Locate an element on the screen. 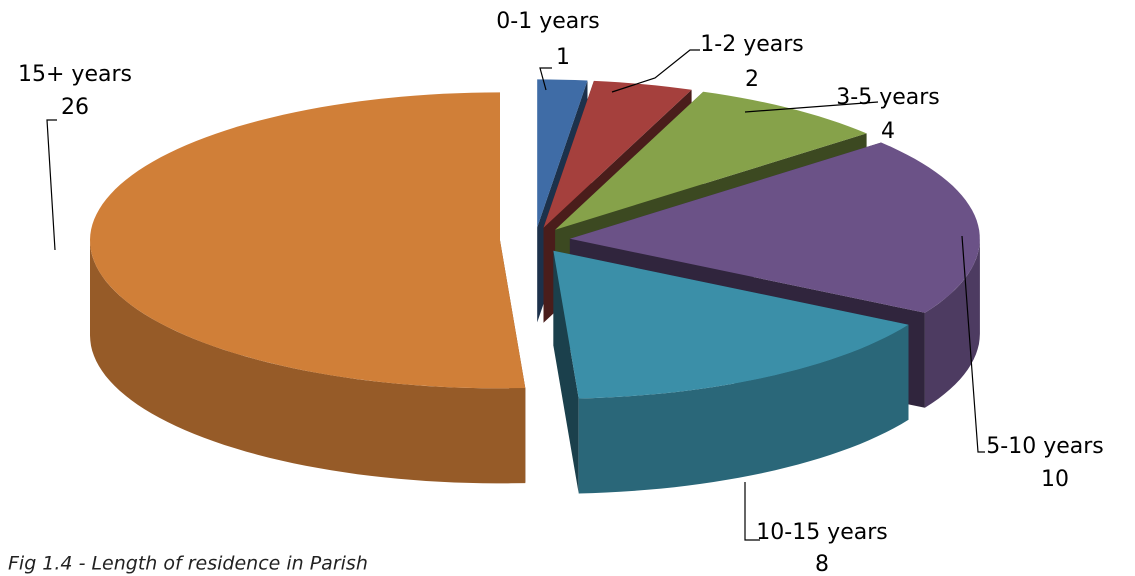  slice-label: 1-2 years is located at coordinates (751, 44).